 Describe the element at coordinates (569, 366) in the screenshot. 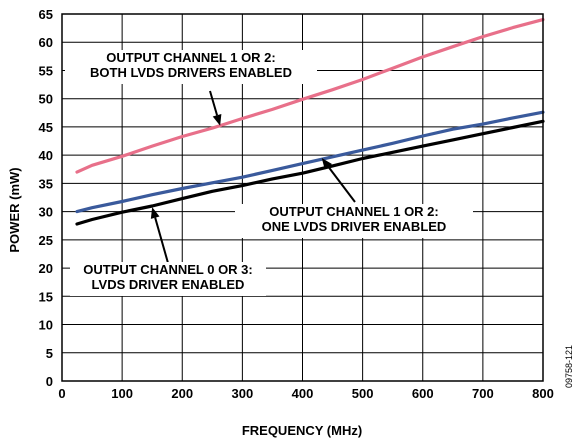

I see `figure-number: 09758-121` at that location.